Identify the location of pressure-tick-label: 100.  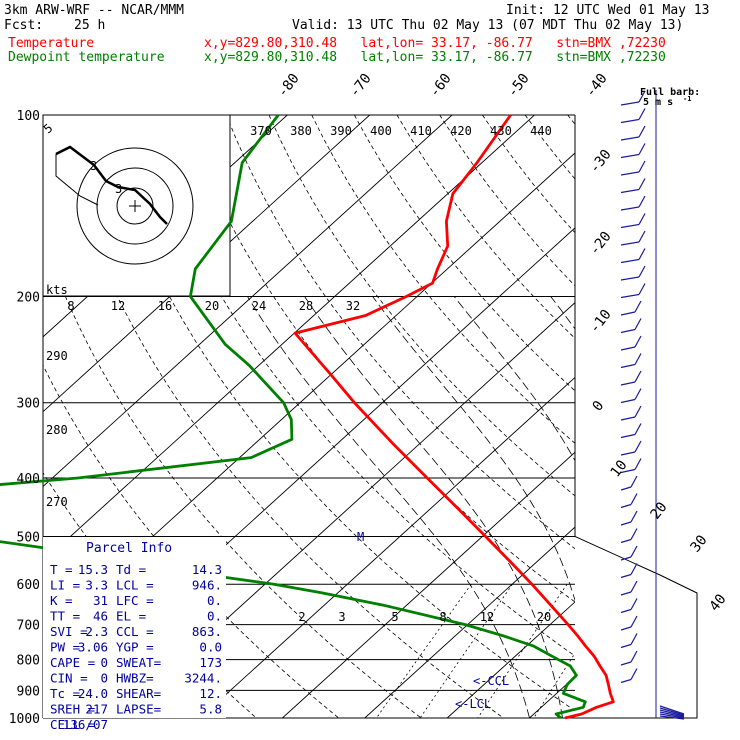
(28, 116).